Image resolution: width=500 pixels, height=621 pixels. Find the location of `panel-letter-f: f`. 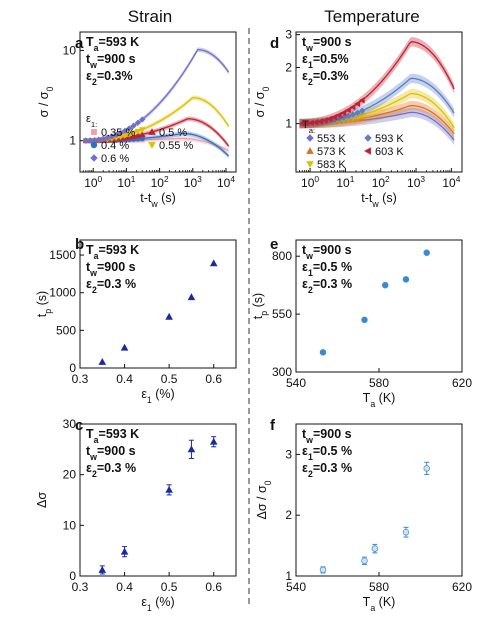

panel-letter-f: f is located at coordinates (273, 425).